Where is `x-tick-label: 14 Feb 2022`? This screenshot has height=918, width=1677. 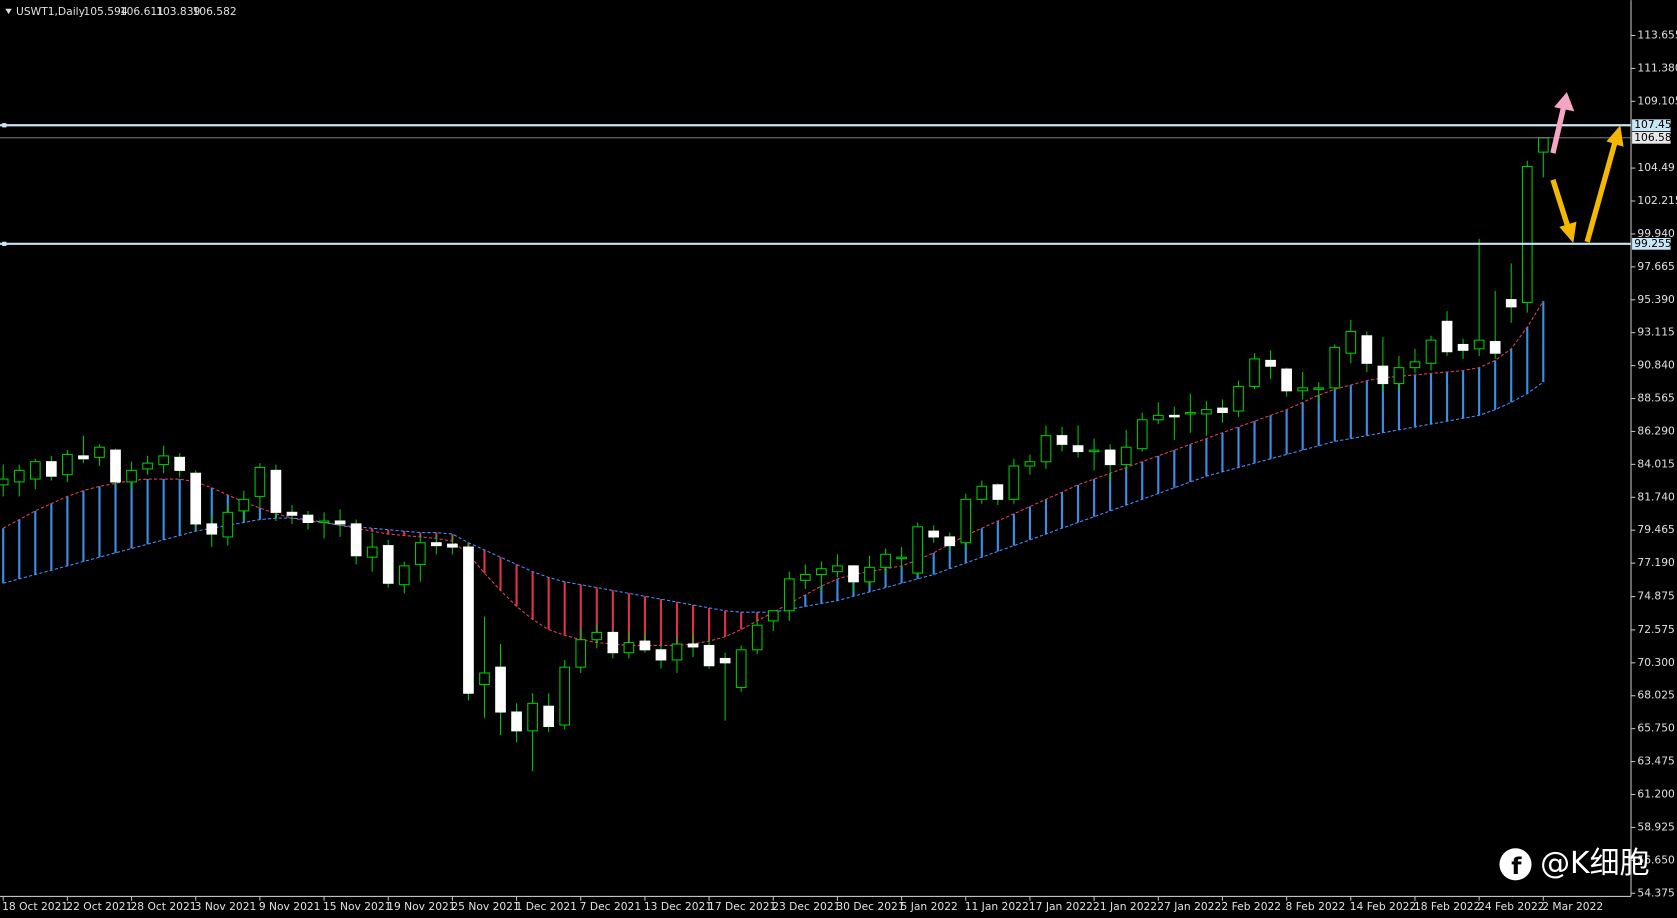 x-tick-label: 14 Feb 2022 is located at coordinates (1383, 906).